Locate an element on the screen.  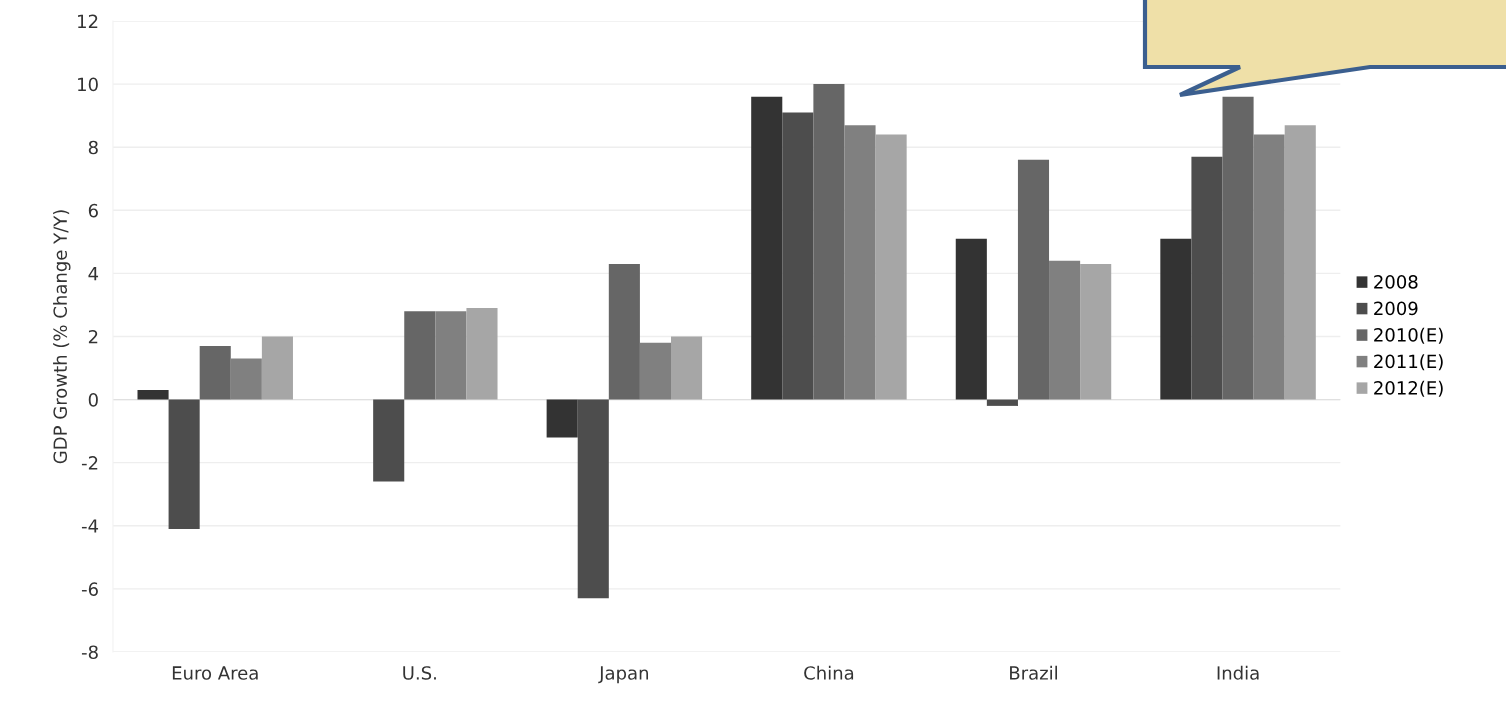
y-tick-label: 12 is located at coordinates (88, 21).